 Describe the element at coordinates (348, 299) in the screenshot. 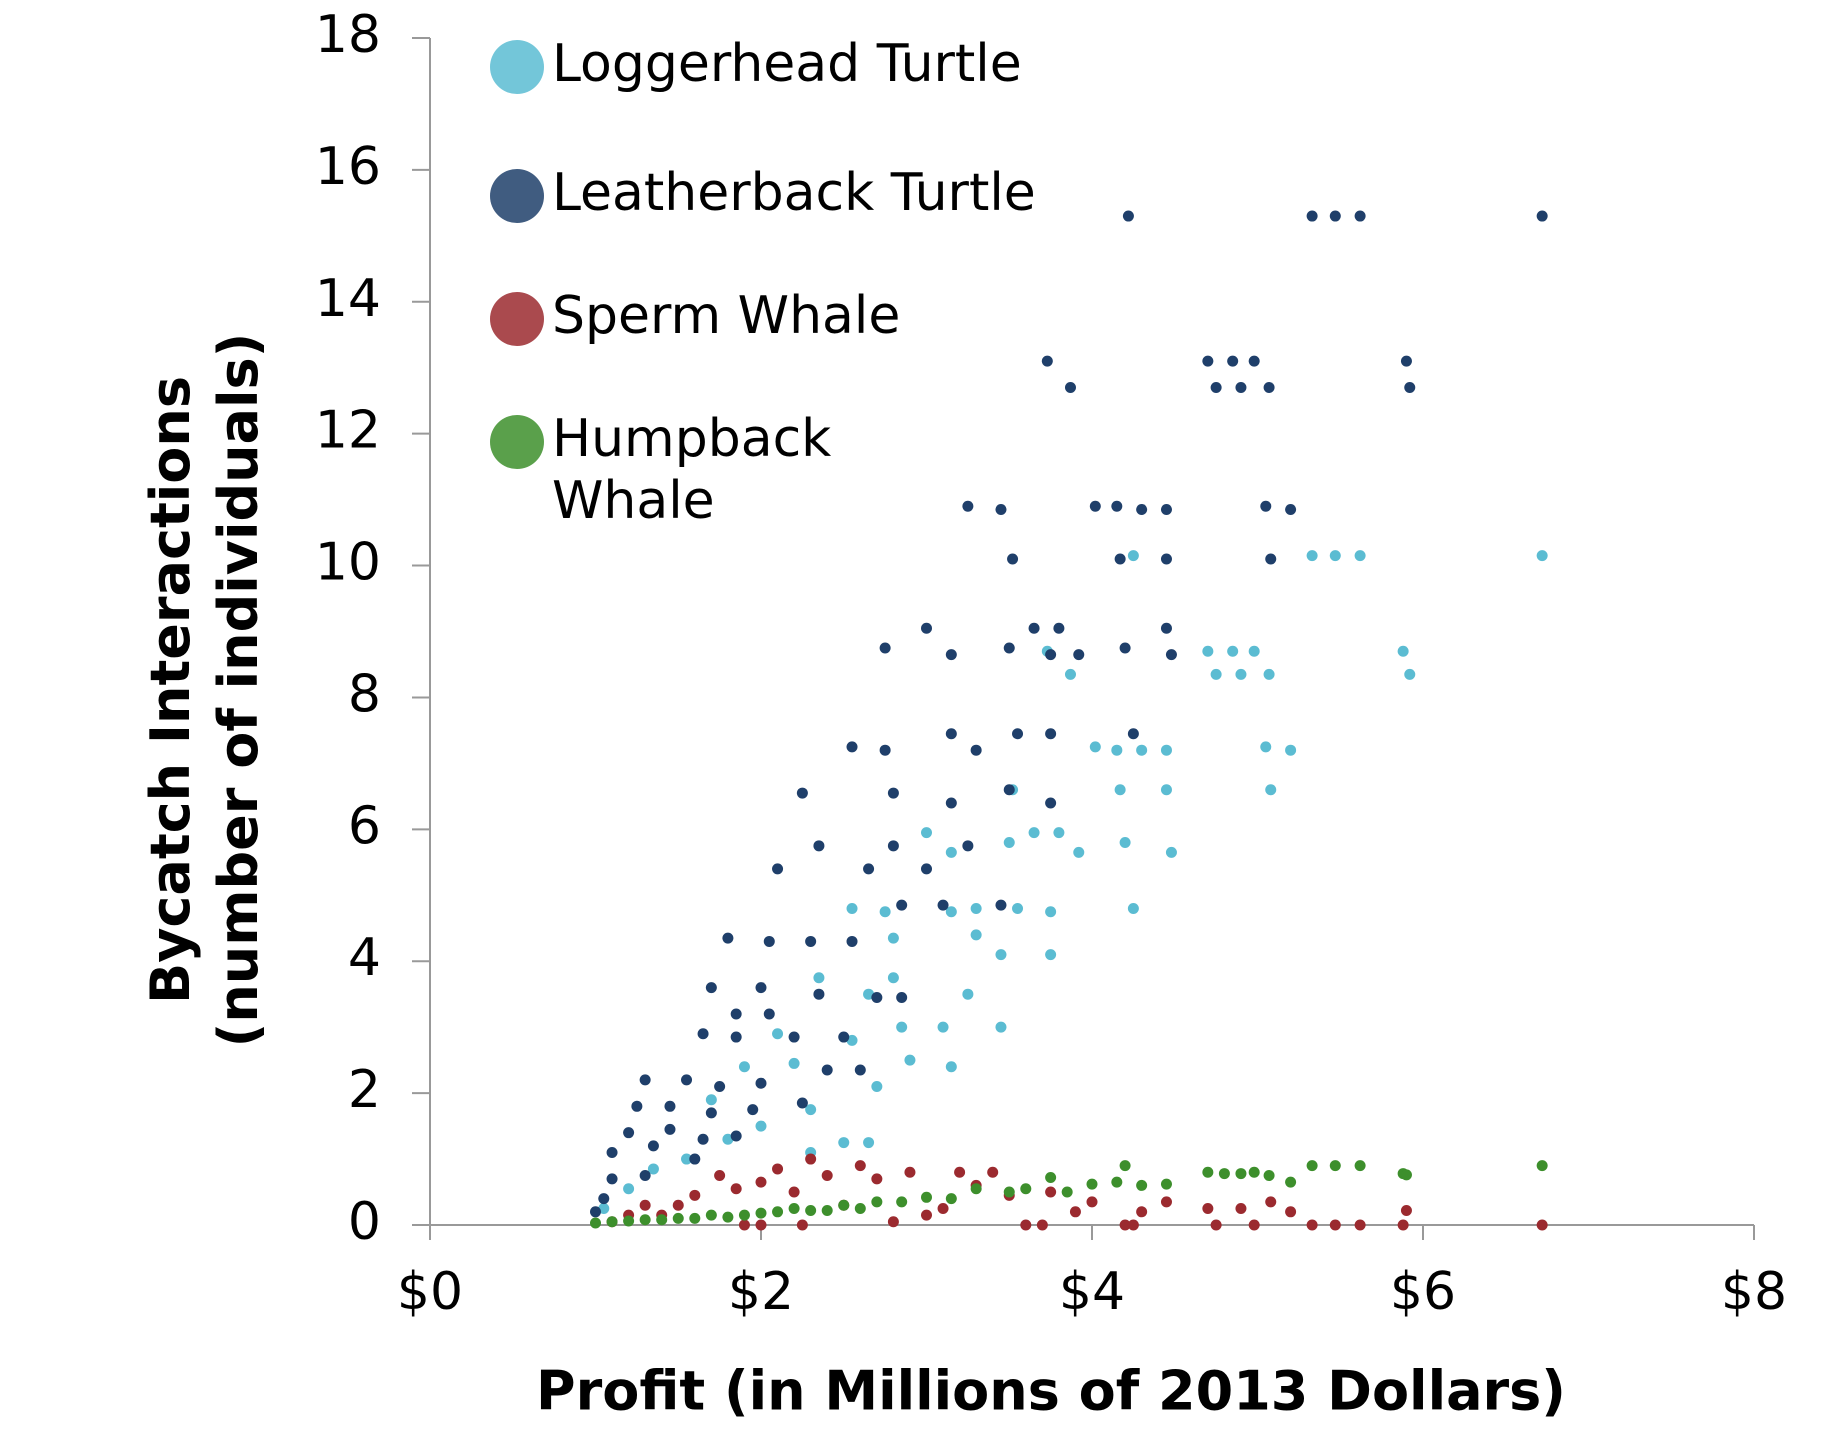

I see `y-tick-label: 14` at that location.